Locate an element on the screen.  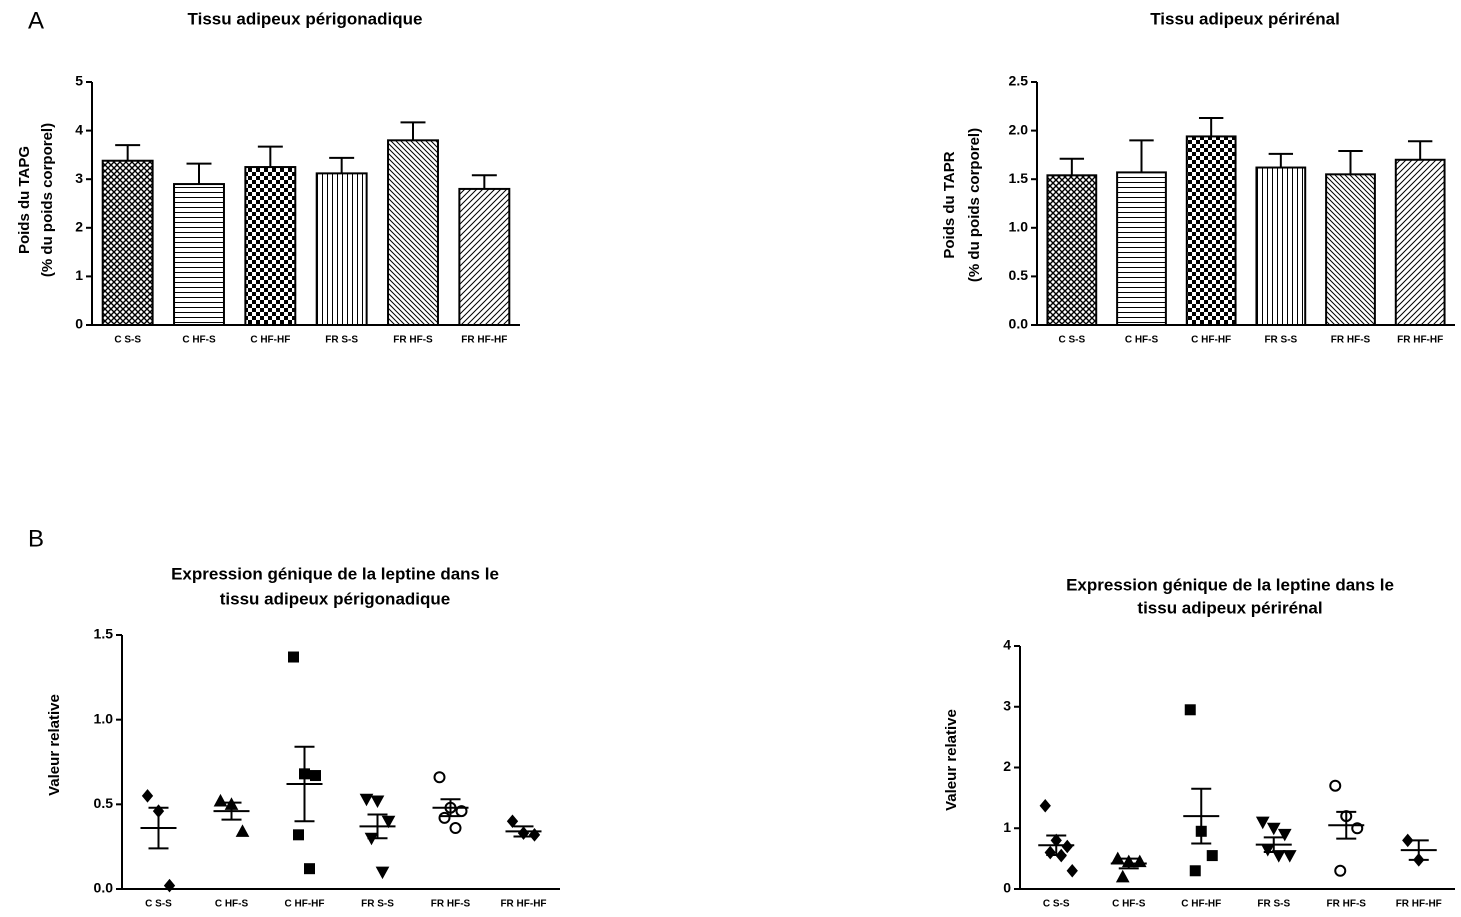
y-tick-label: 1.0 is located at coordinates (104, 718).